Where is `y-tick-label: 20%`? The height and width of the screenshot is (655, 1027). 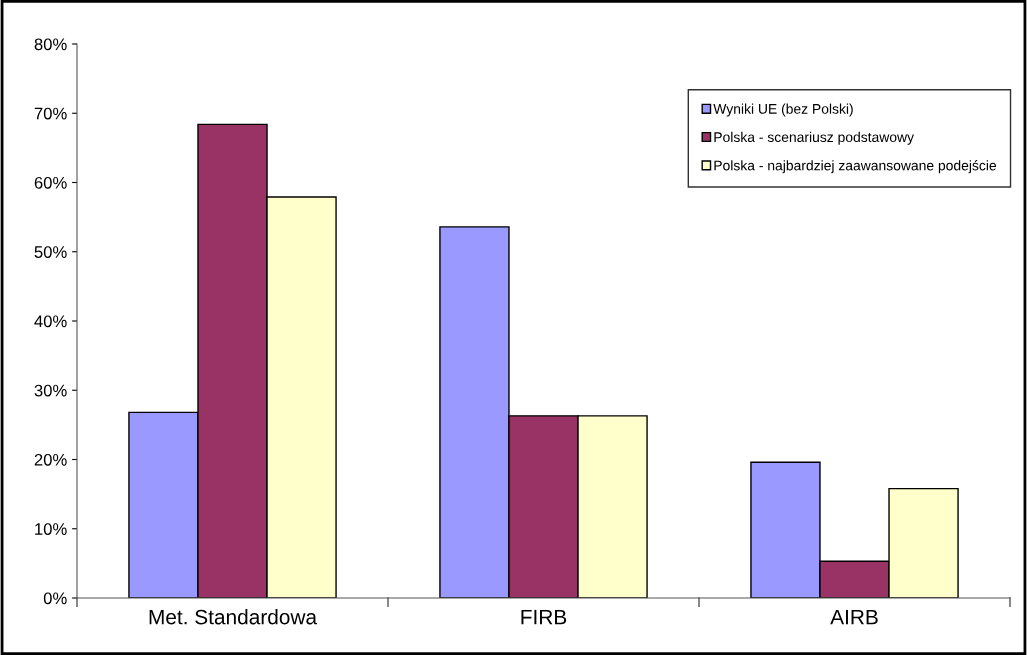
y-tick-label: 20% is located at coordinates (50, 459).